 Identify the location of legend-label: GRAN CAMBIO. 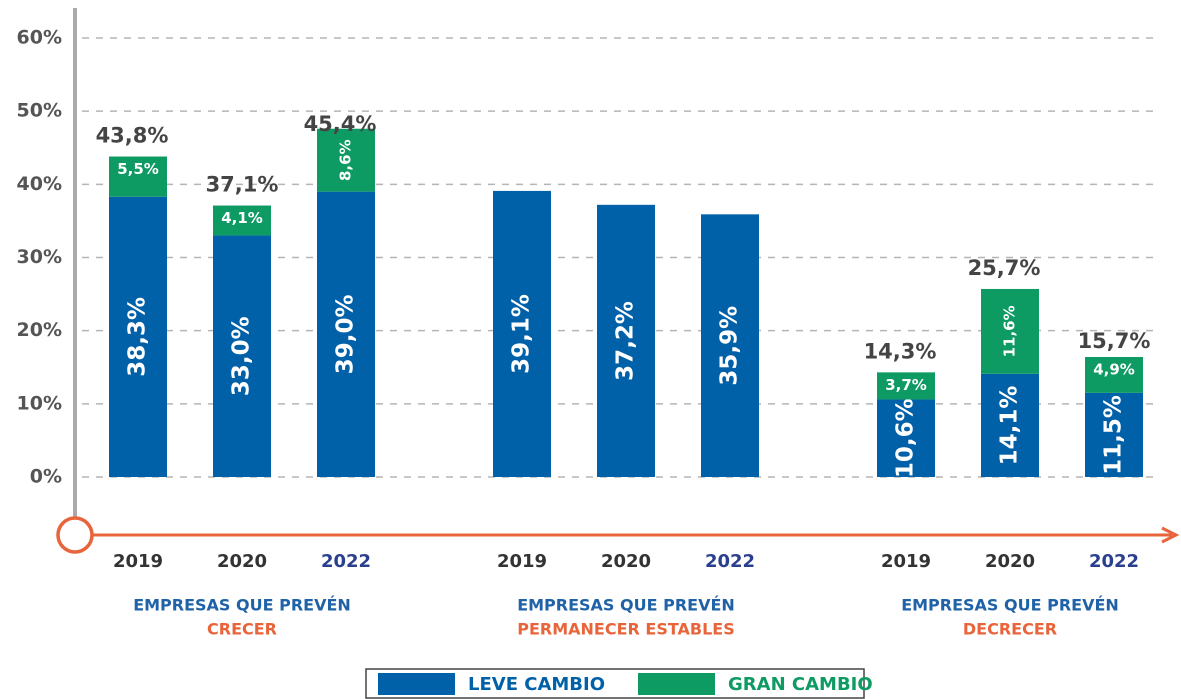
(800, 684).